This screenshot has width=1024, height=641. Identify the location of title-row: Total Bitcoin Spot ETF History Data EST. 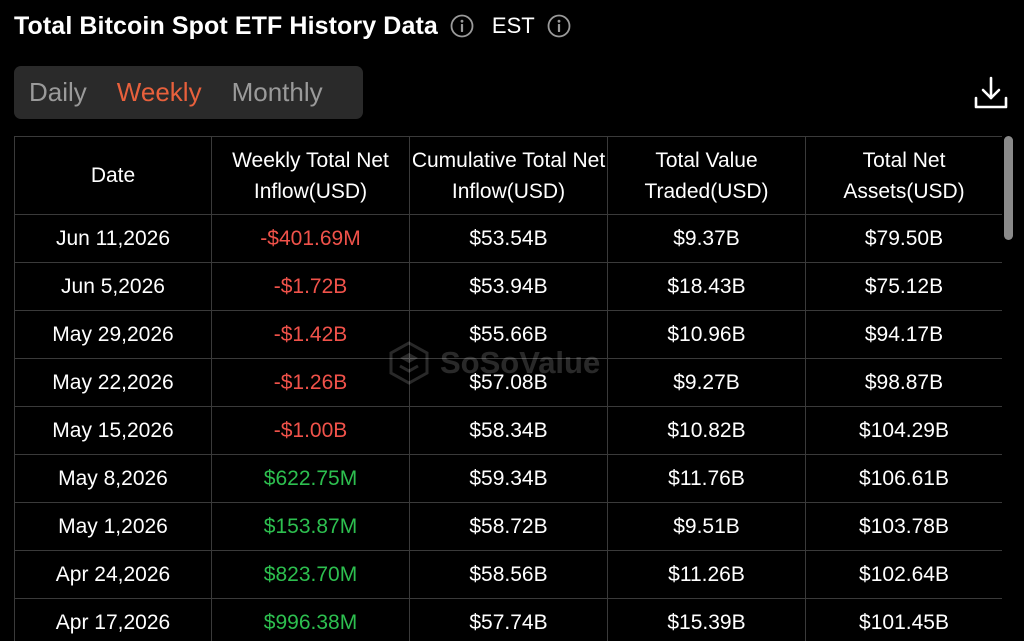
(292, 26).